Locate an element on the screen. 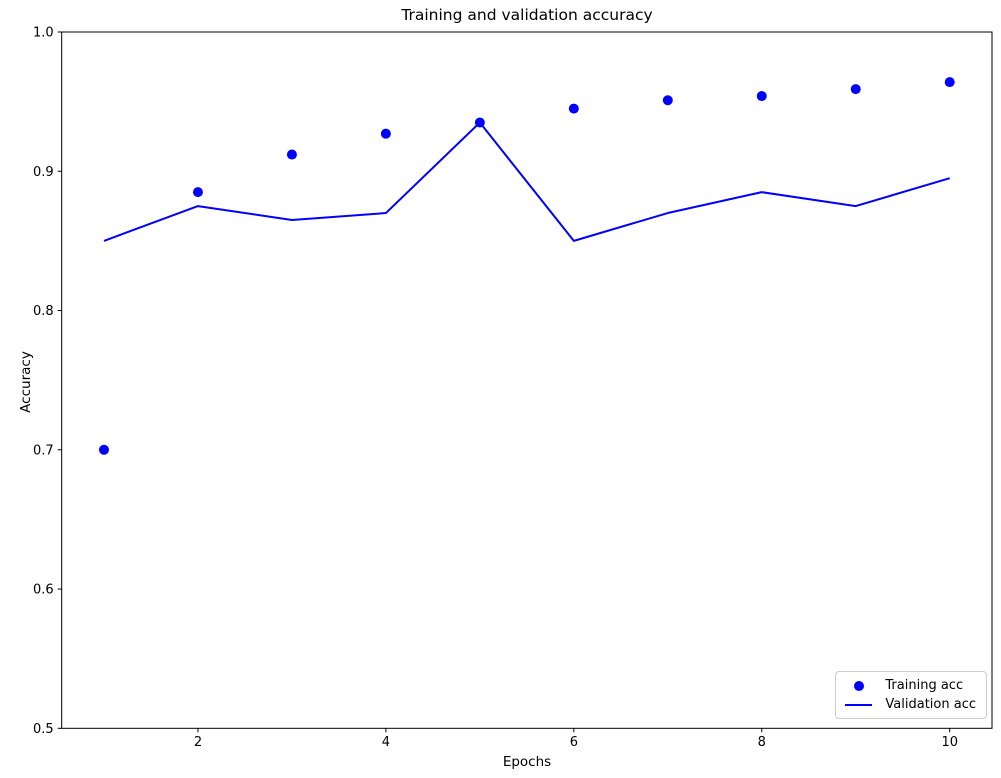 Image resolution: width=1001 pixels, height=778 pixels. x-tick-label: 10 is located at coordinates (949, 742).